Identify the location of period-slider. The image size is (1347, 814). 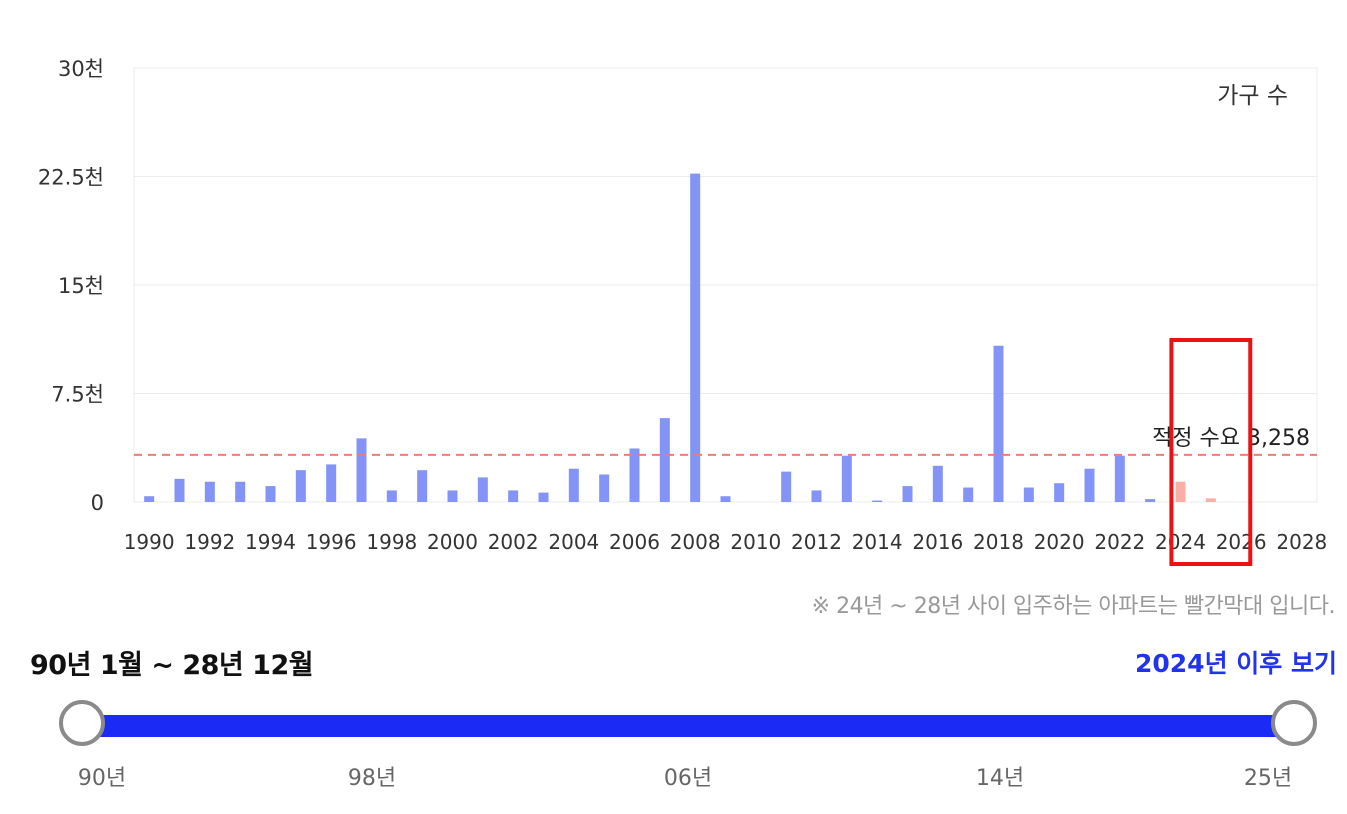
(688, 726).